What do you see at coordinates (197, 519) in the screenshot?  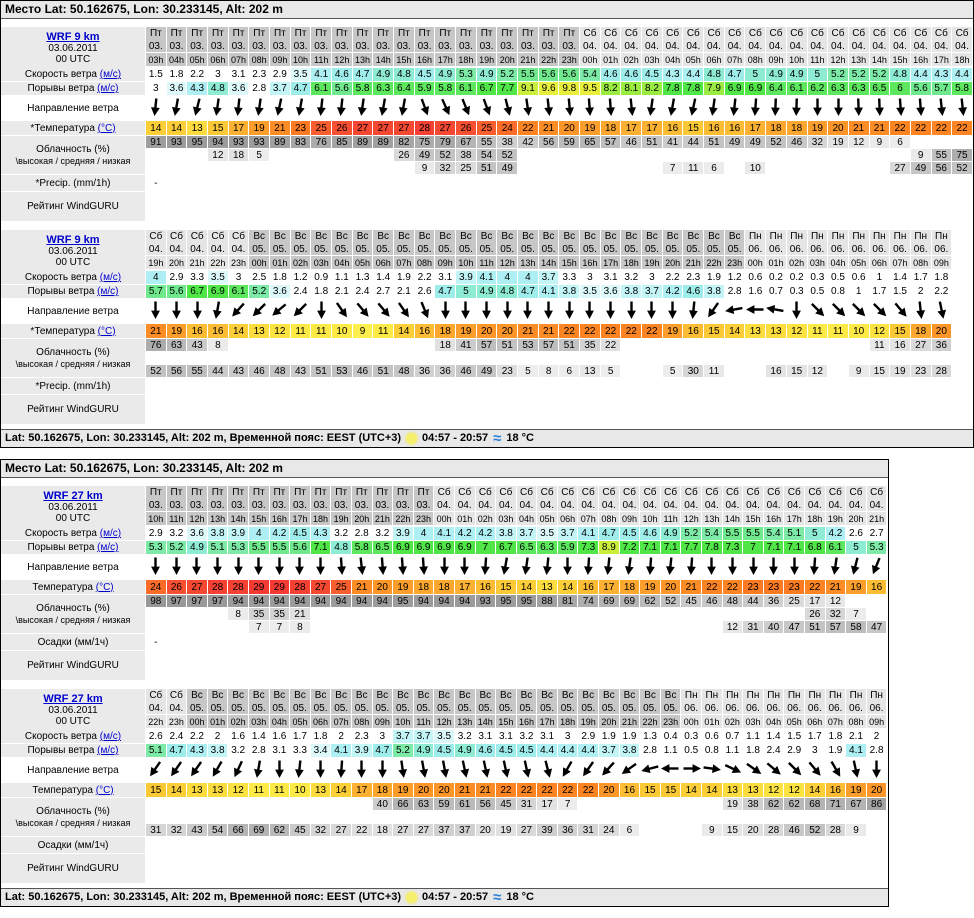 I see `hour-cell: 12h` at bounding box center [197, 519].